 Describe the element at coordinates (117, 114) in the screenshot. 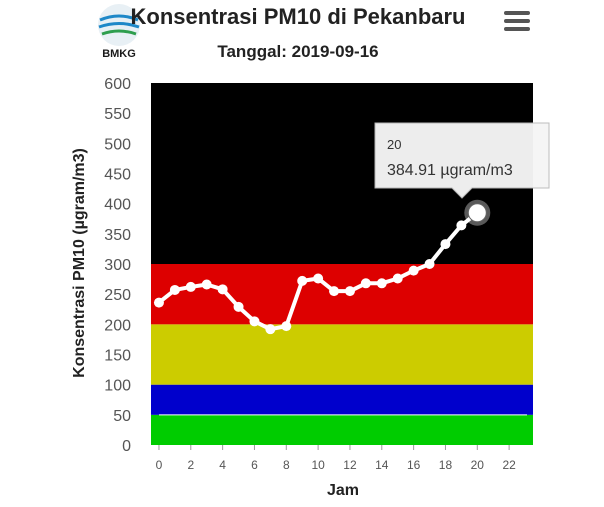

I see `y-tick-label: 550` at that location.